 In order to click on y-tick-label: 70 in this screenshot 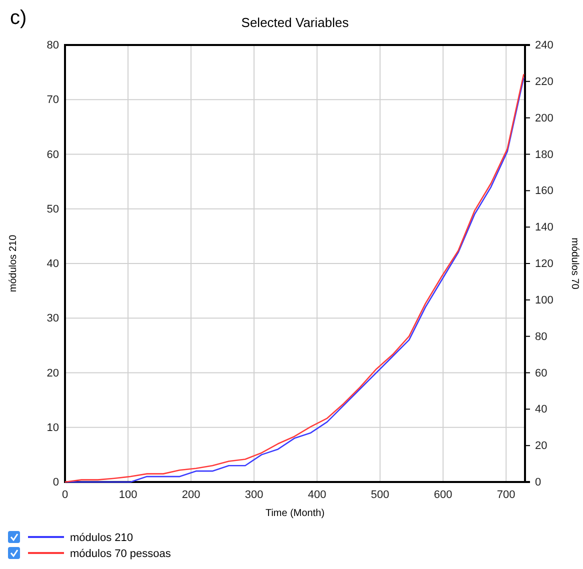, I will do `click(52, 100)`.